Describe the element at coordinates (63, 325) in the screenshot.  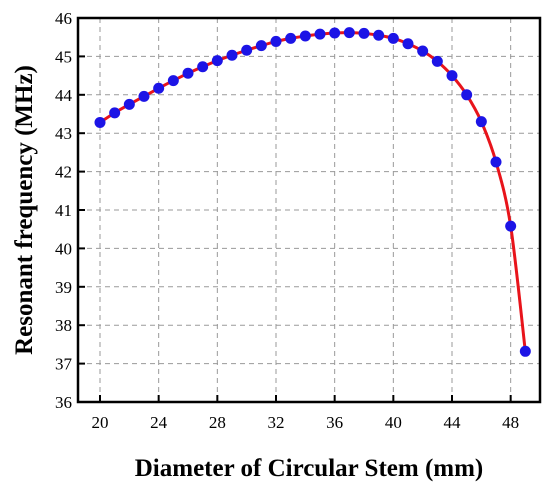
I see `y-tick-label: 38` at that location.